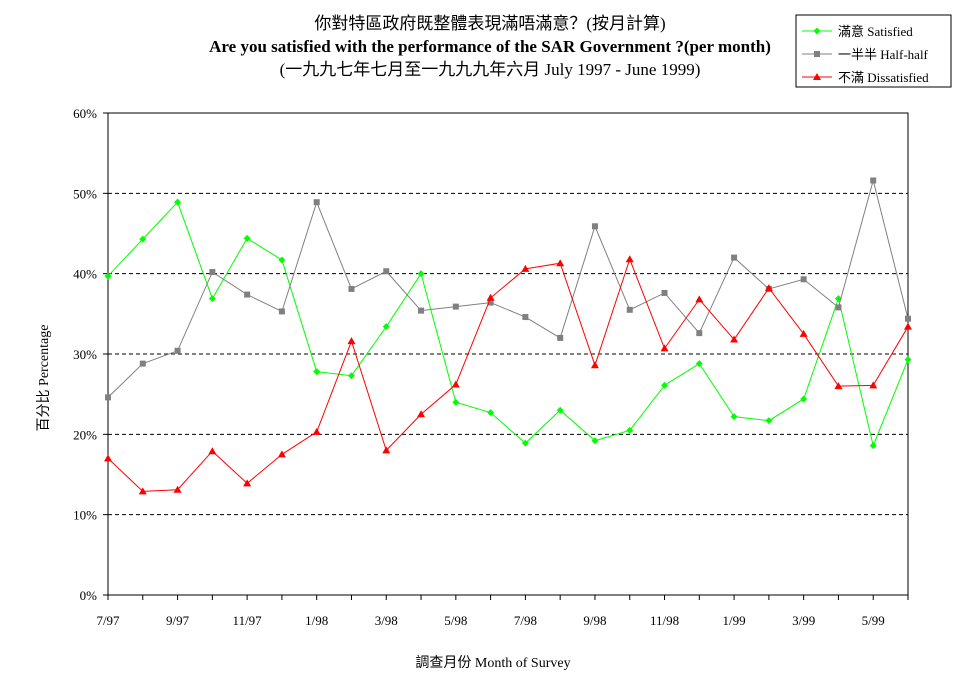 The height and width of the screenshot is (681, 977). I want to click on y-axis-title: 百分比 Percentage, so click(44, 378).